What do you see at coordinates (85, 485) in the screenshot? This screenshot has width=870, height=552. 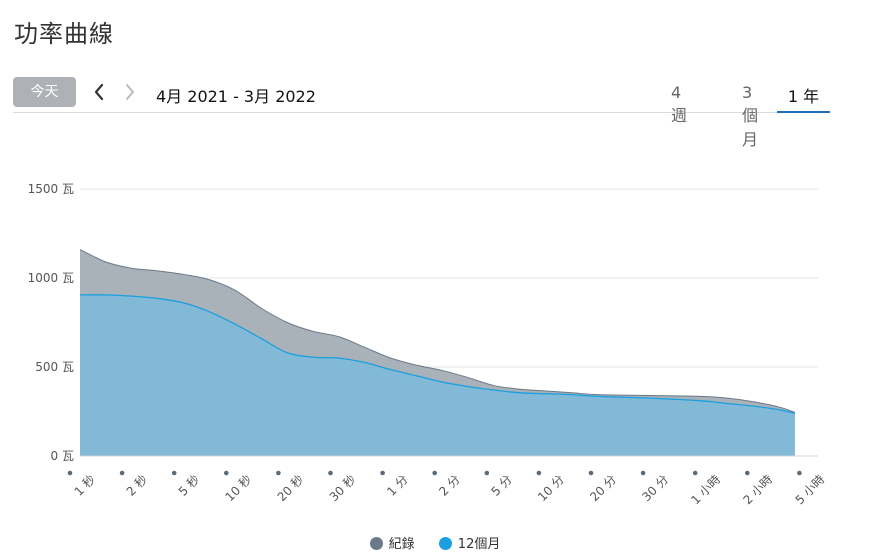 I see `x-tick-label: 1 秒` at bounding box center [85, 485].